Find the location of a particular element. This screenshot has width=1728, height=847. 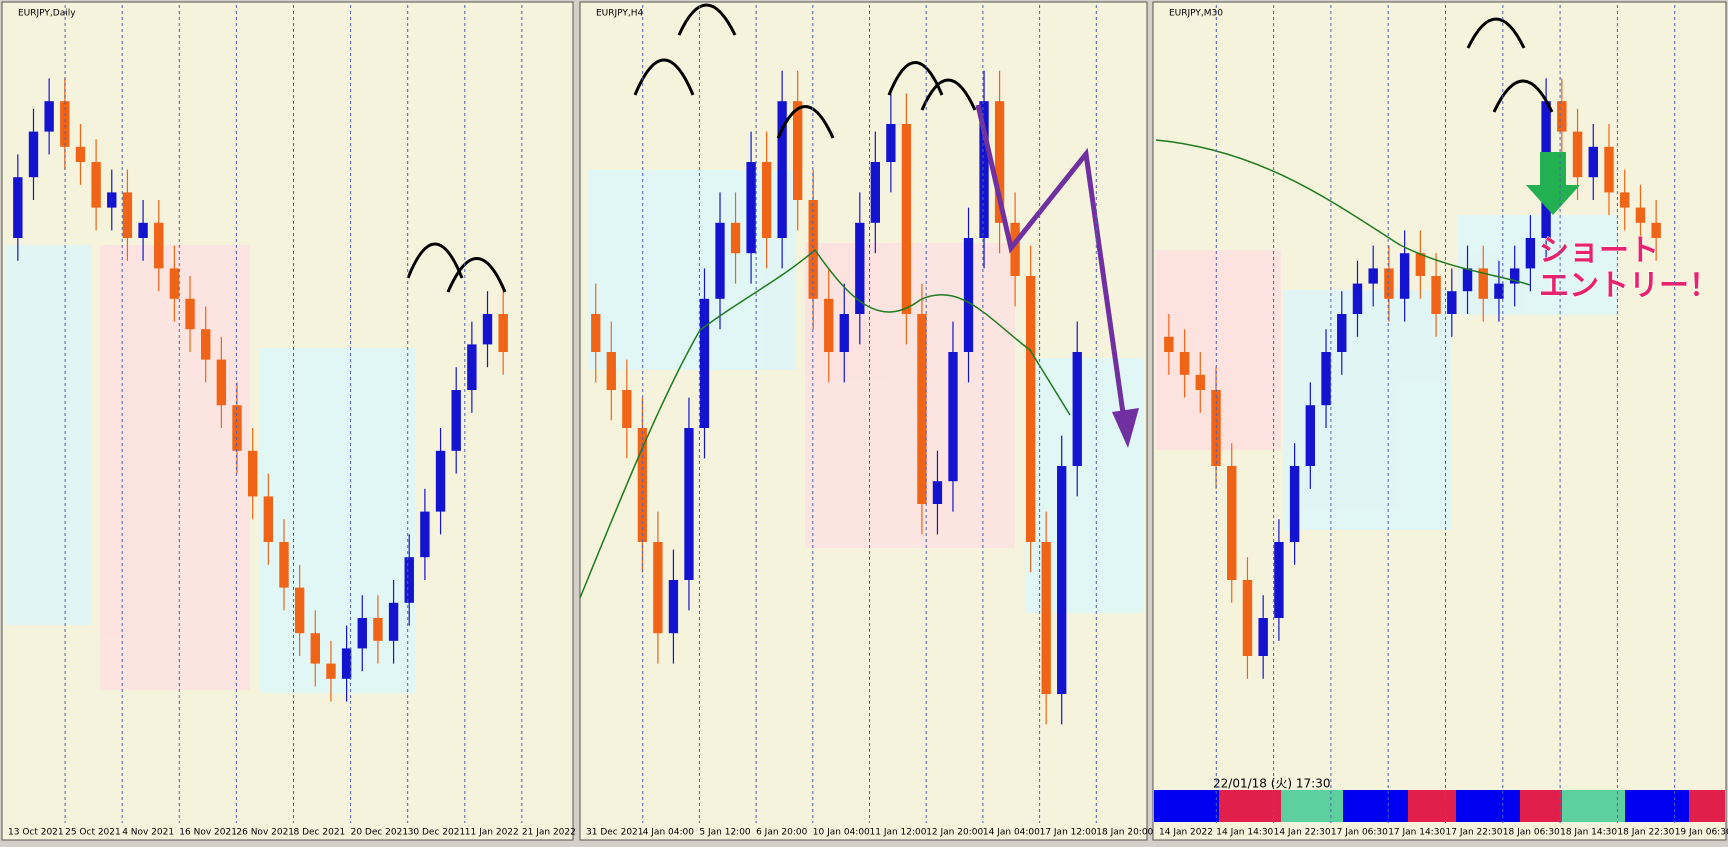

annotation: ショート is located at coordinates (1599, 251).